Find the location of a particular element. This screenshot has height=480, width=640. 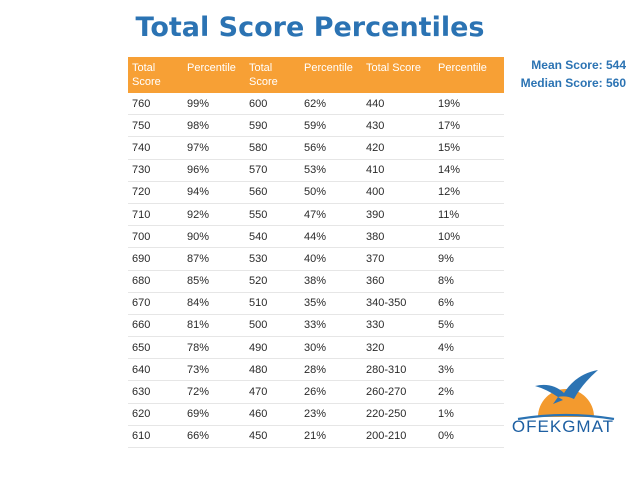

score-cell: 650 is located at coordinates (155, 348).